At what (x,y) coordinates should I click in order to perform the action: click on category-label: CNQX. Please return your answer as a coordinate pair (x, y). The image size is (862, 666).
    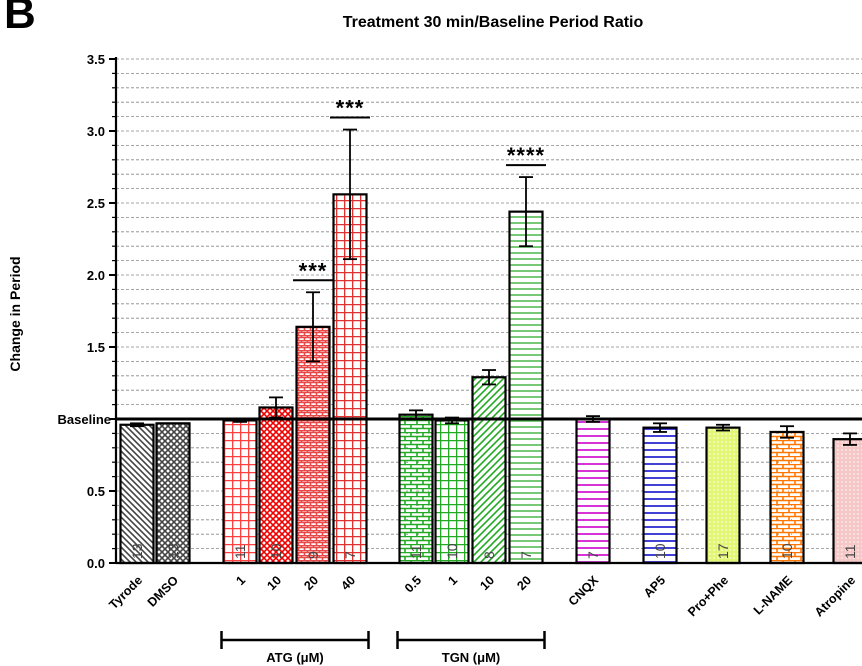
    Looking at the image, I should click on (584, 591).